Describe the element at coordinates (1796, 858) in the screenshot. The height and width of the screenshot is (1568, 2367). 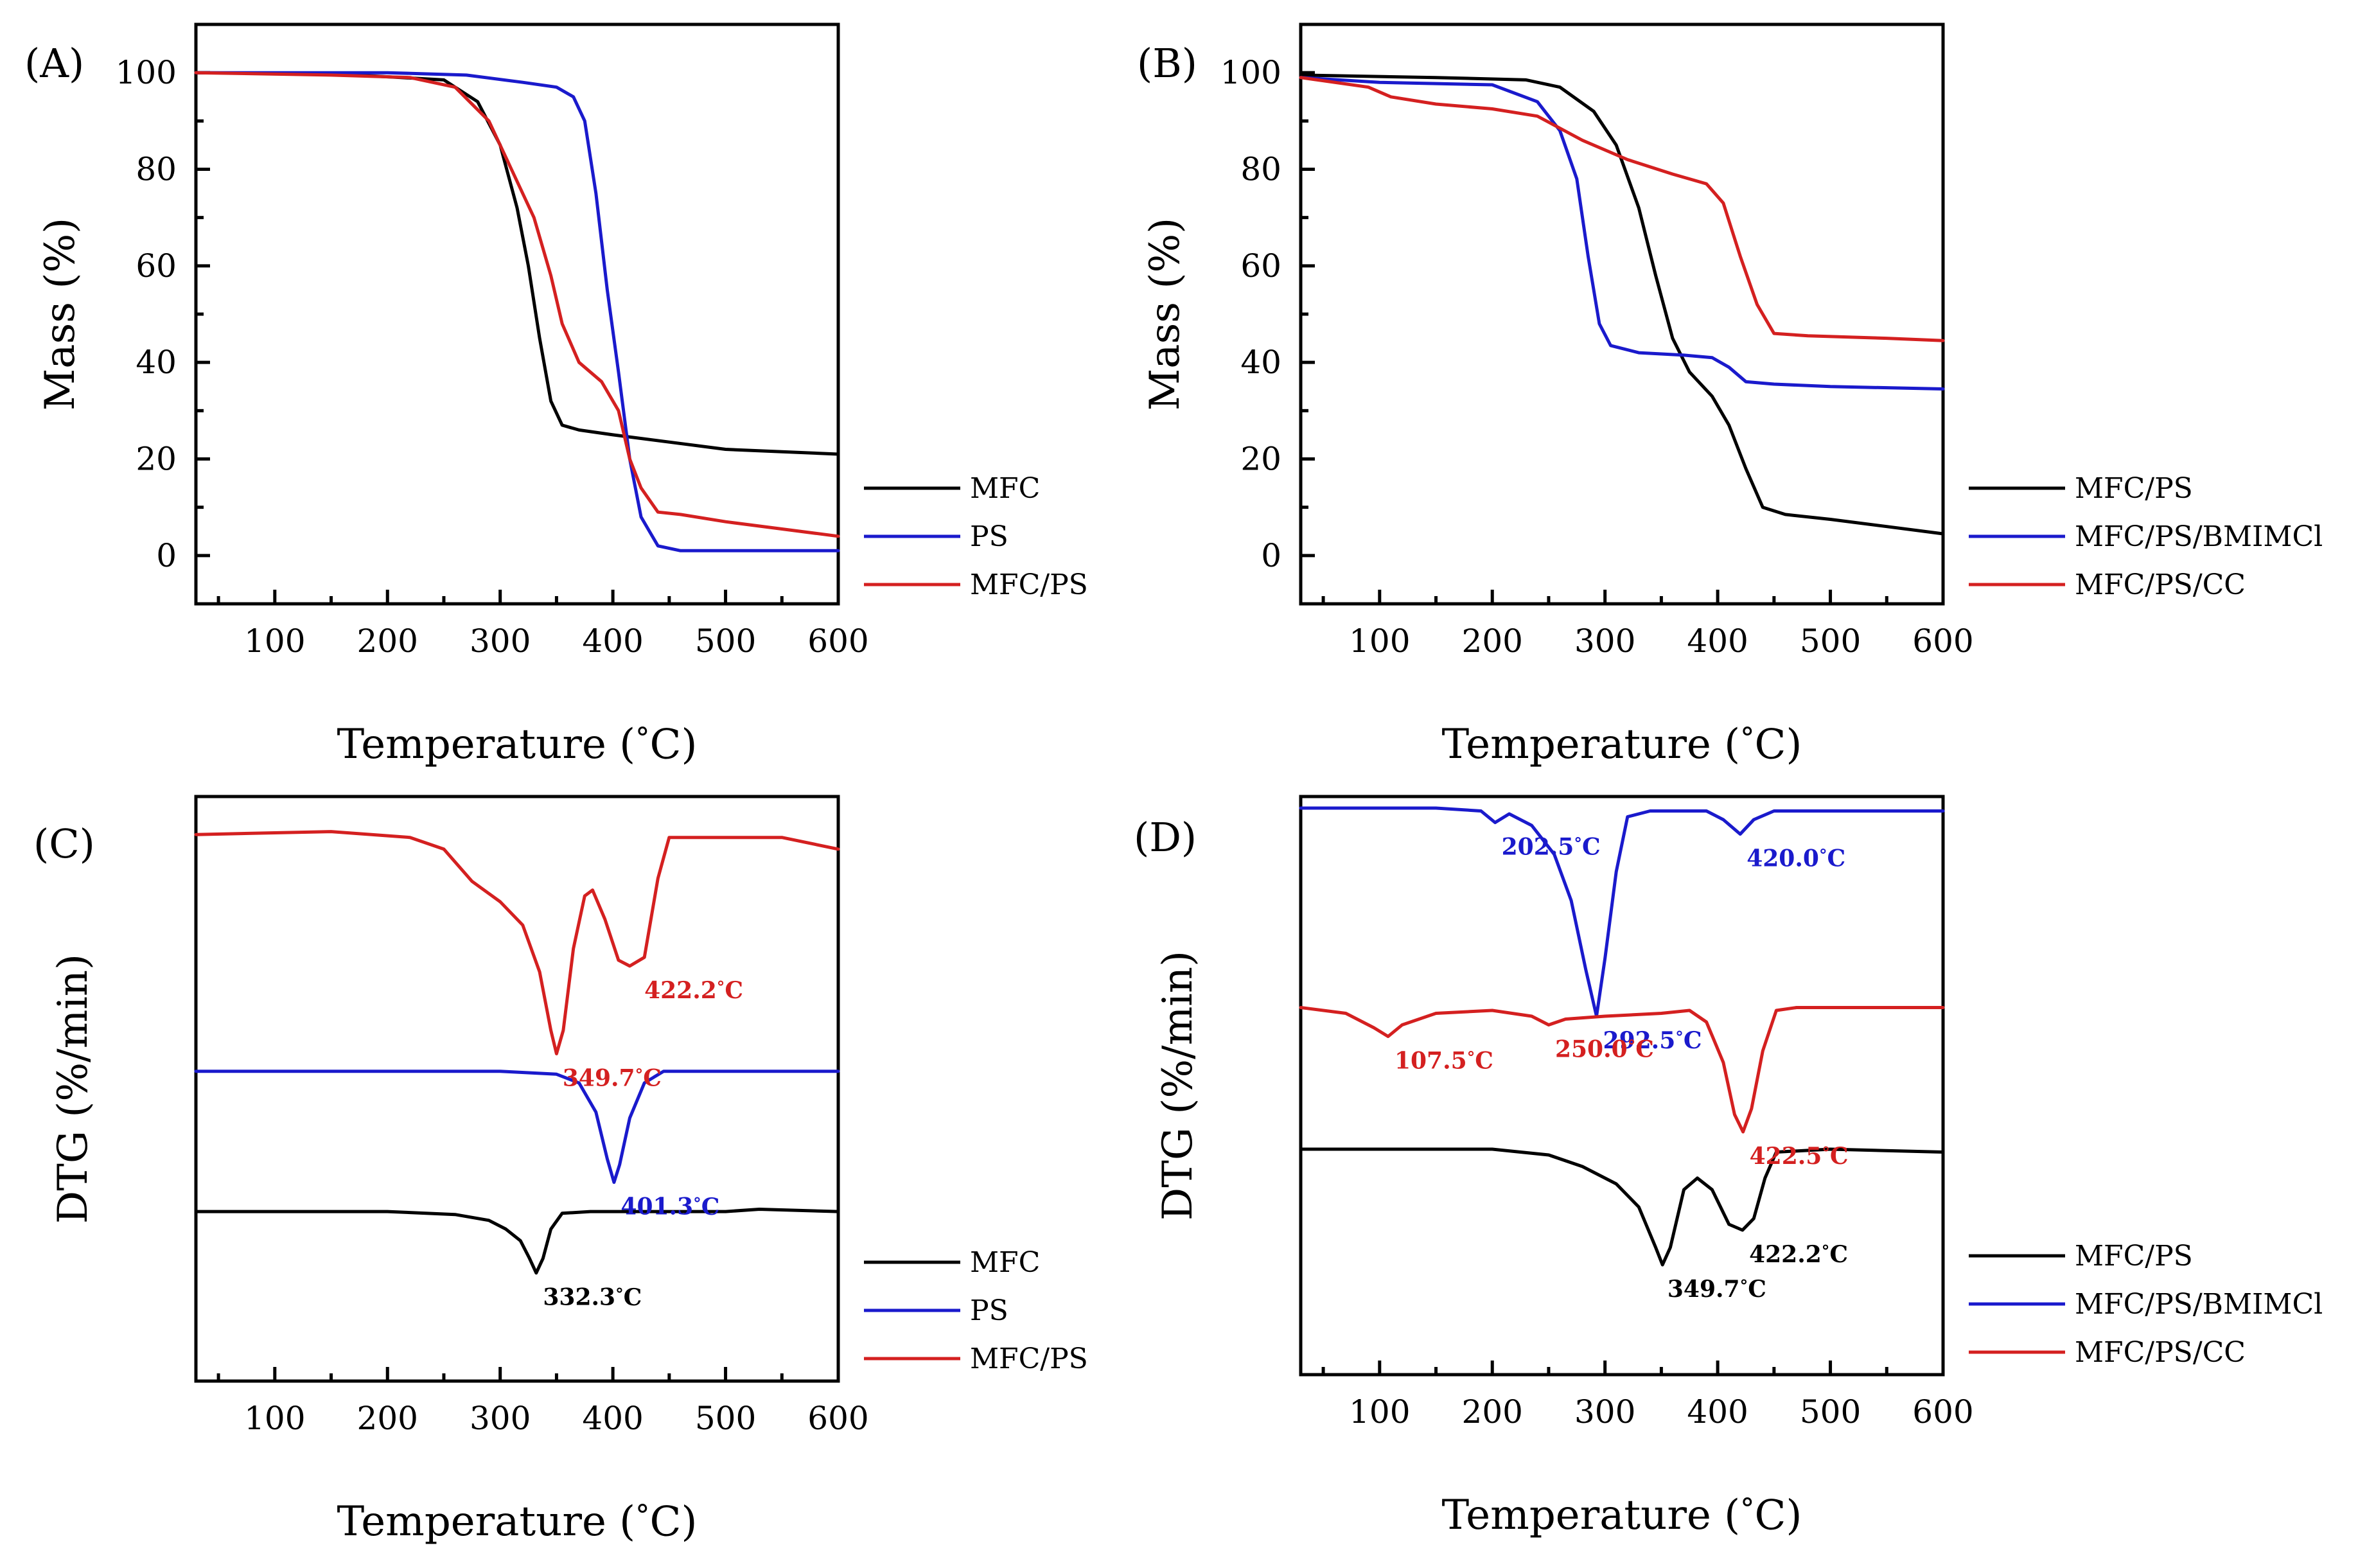
I see `peak-annotation: 420.0°C` at that location.